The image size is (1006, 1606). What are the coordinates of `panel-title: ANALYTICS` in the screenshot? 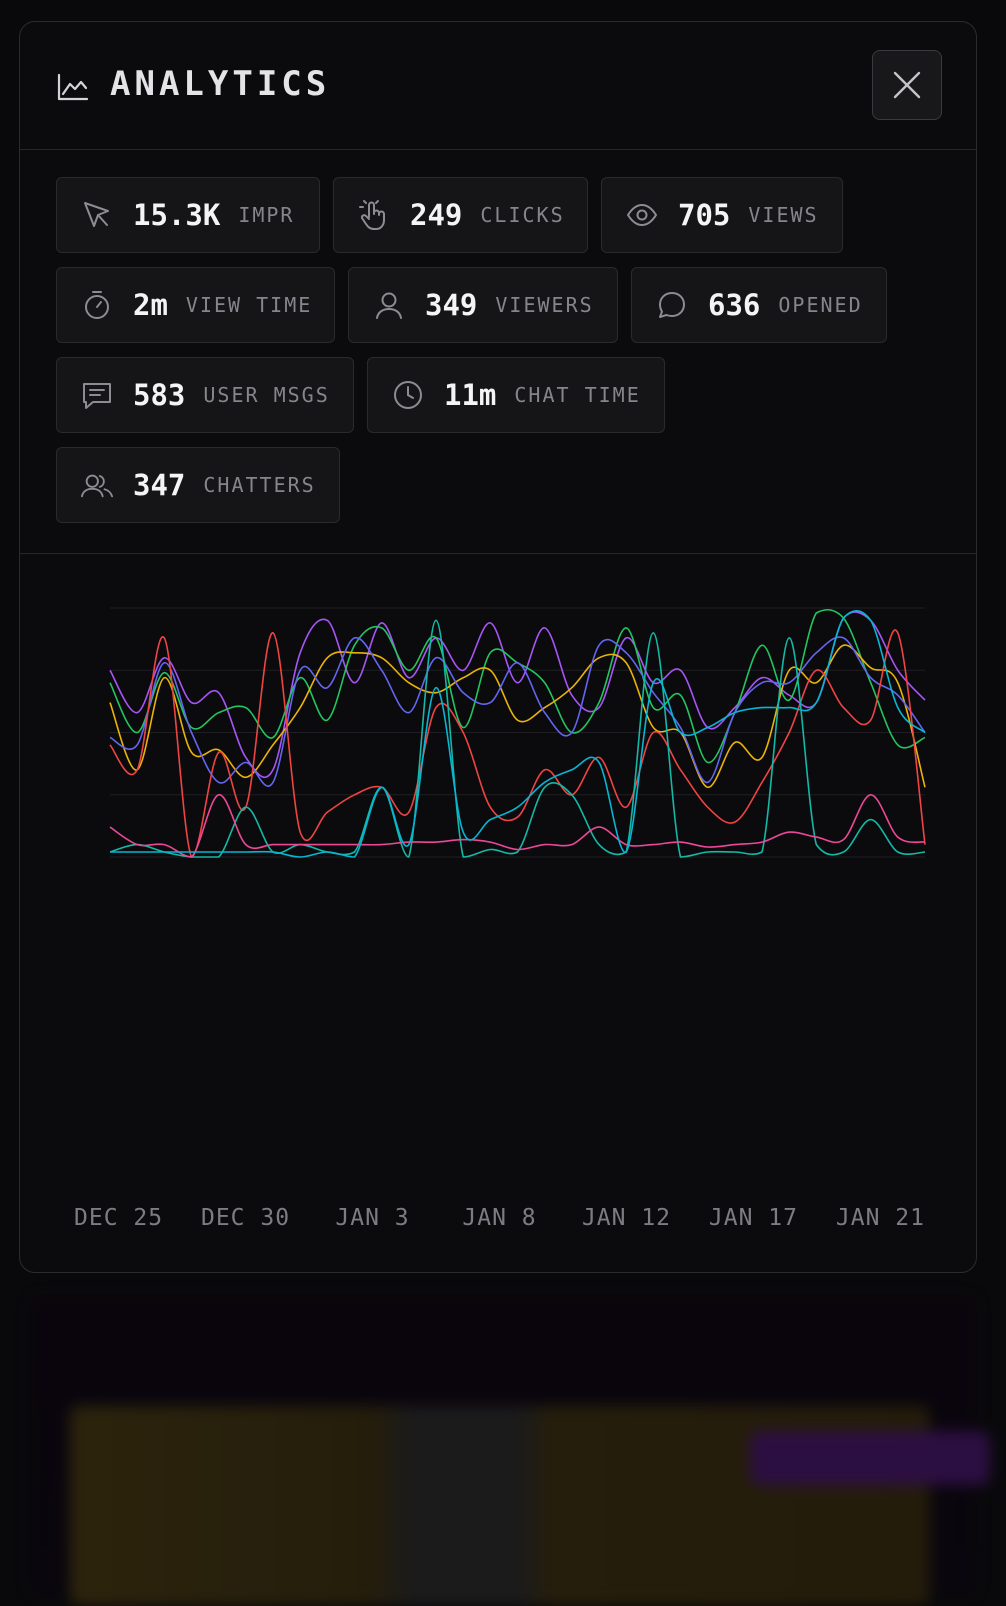 It's located at (220, 84).